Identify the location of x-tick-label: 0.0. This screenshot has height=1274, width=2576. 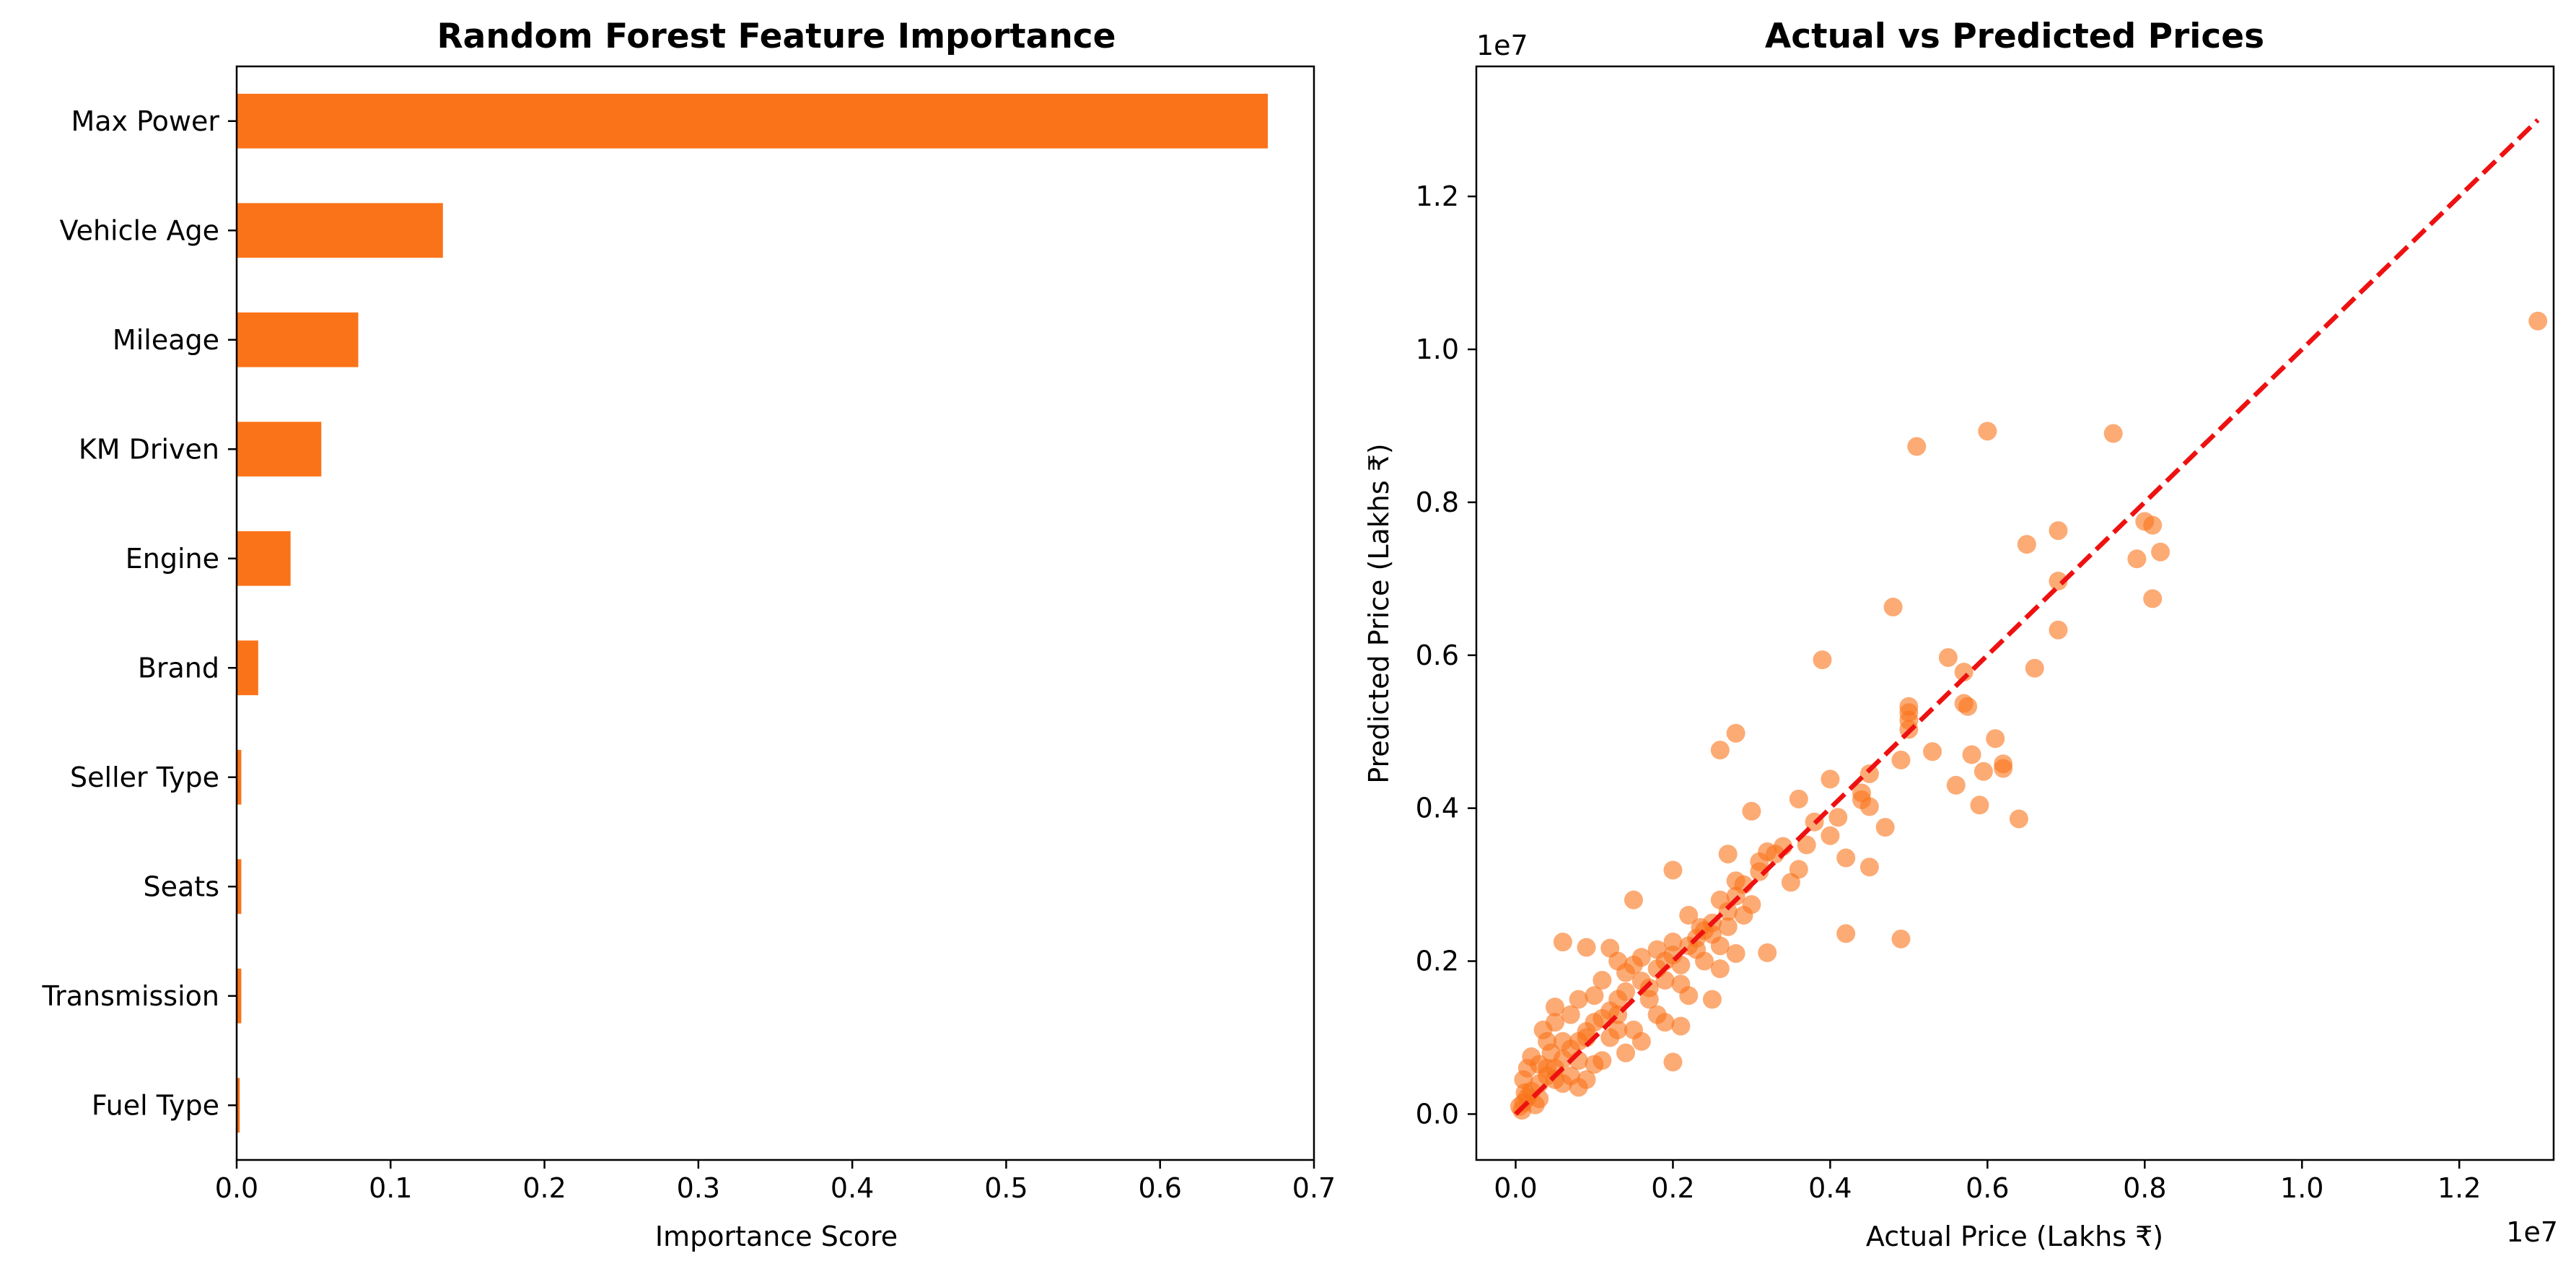
(1515, 1188).